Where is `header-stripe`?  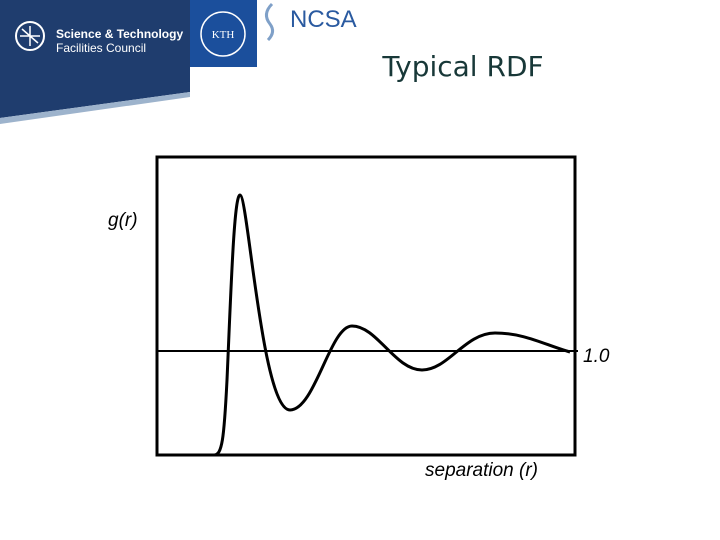
header-stripe is located at coordinates (95, 108).